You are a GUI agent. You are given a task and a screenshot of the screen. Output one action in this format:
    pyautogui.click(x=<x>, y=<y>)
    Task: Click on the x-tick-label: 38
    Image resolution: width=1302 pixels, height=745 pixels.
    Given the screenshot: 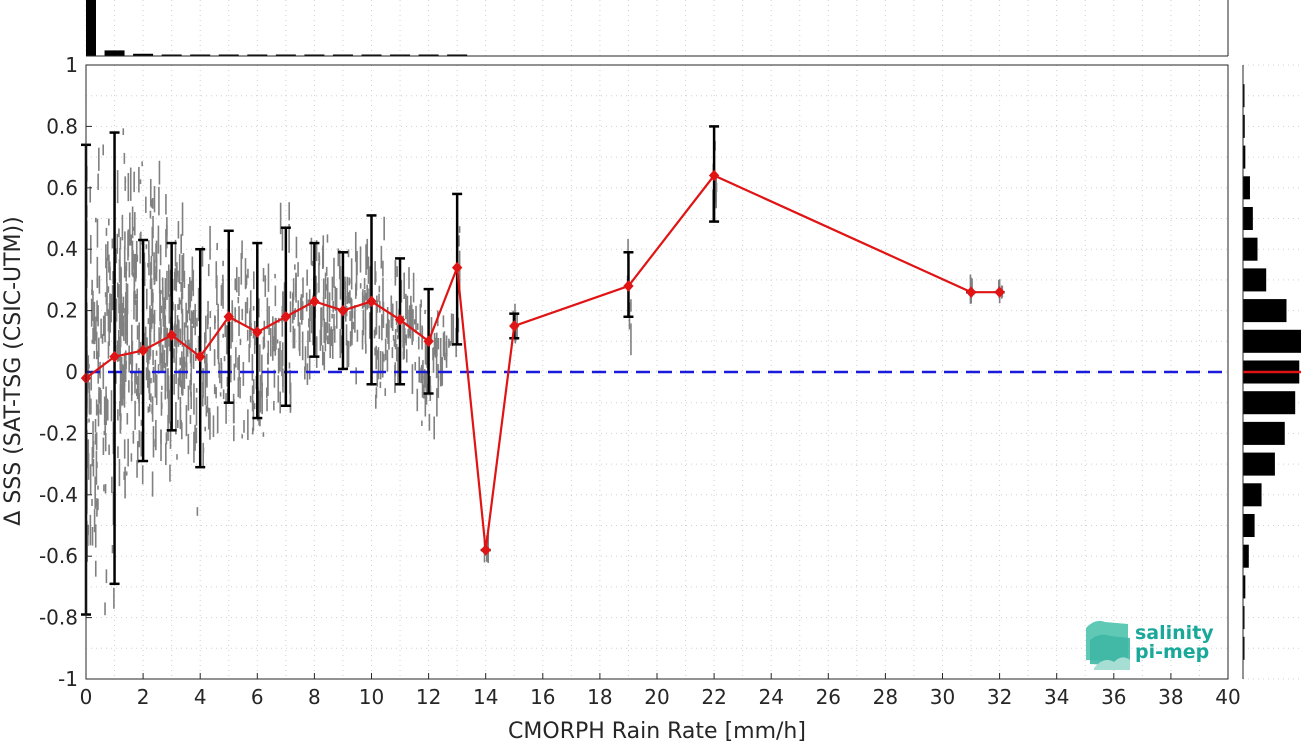 What is the action you would take?
    pyautogui.click(x=1170, y=697)
    